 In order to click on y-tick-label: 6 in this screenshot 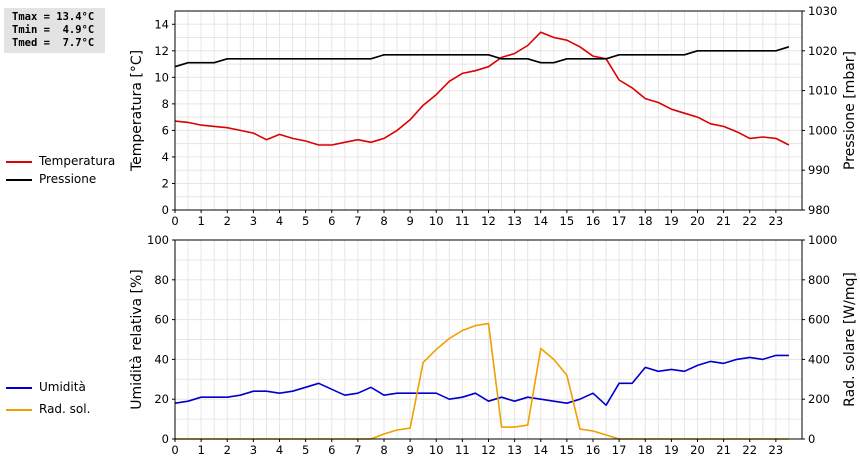, I will do `click(165, 130)`.